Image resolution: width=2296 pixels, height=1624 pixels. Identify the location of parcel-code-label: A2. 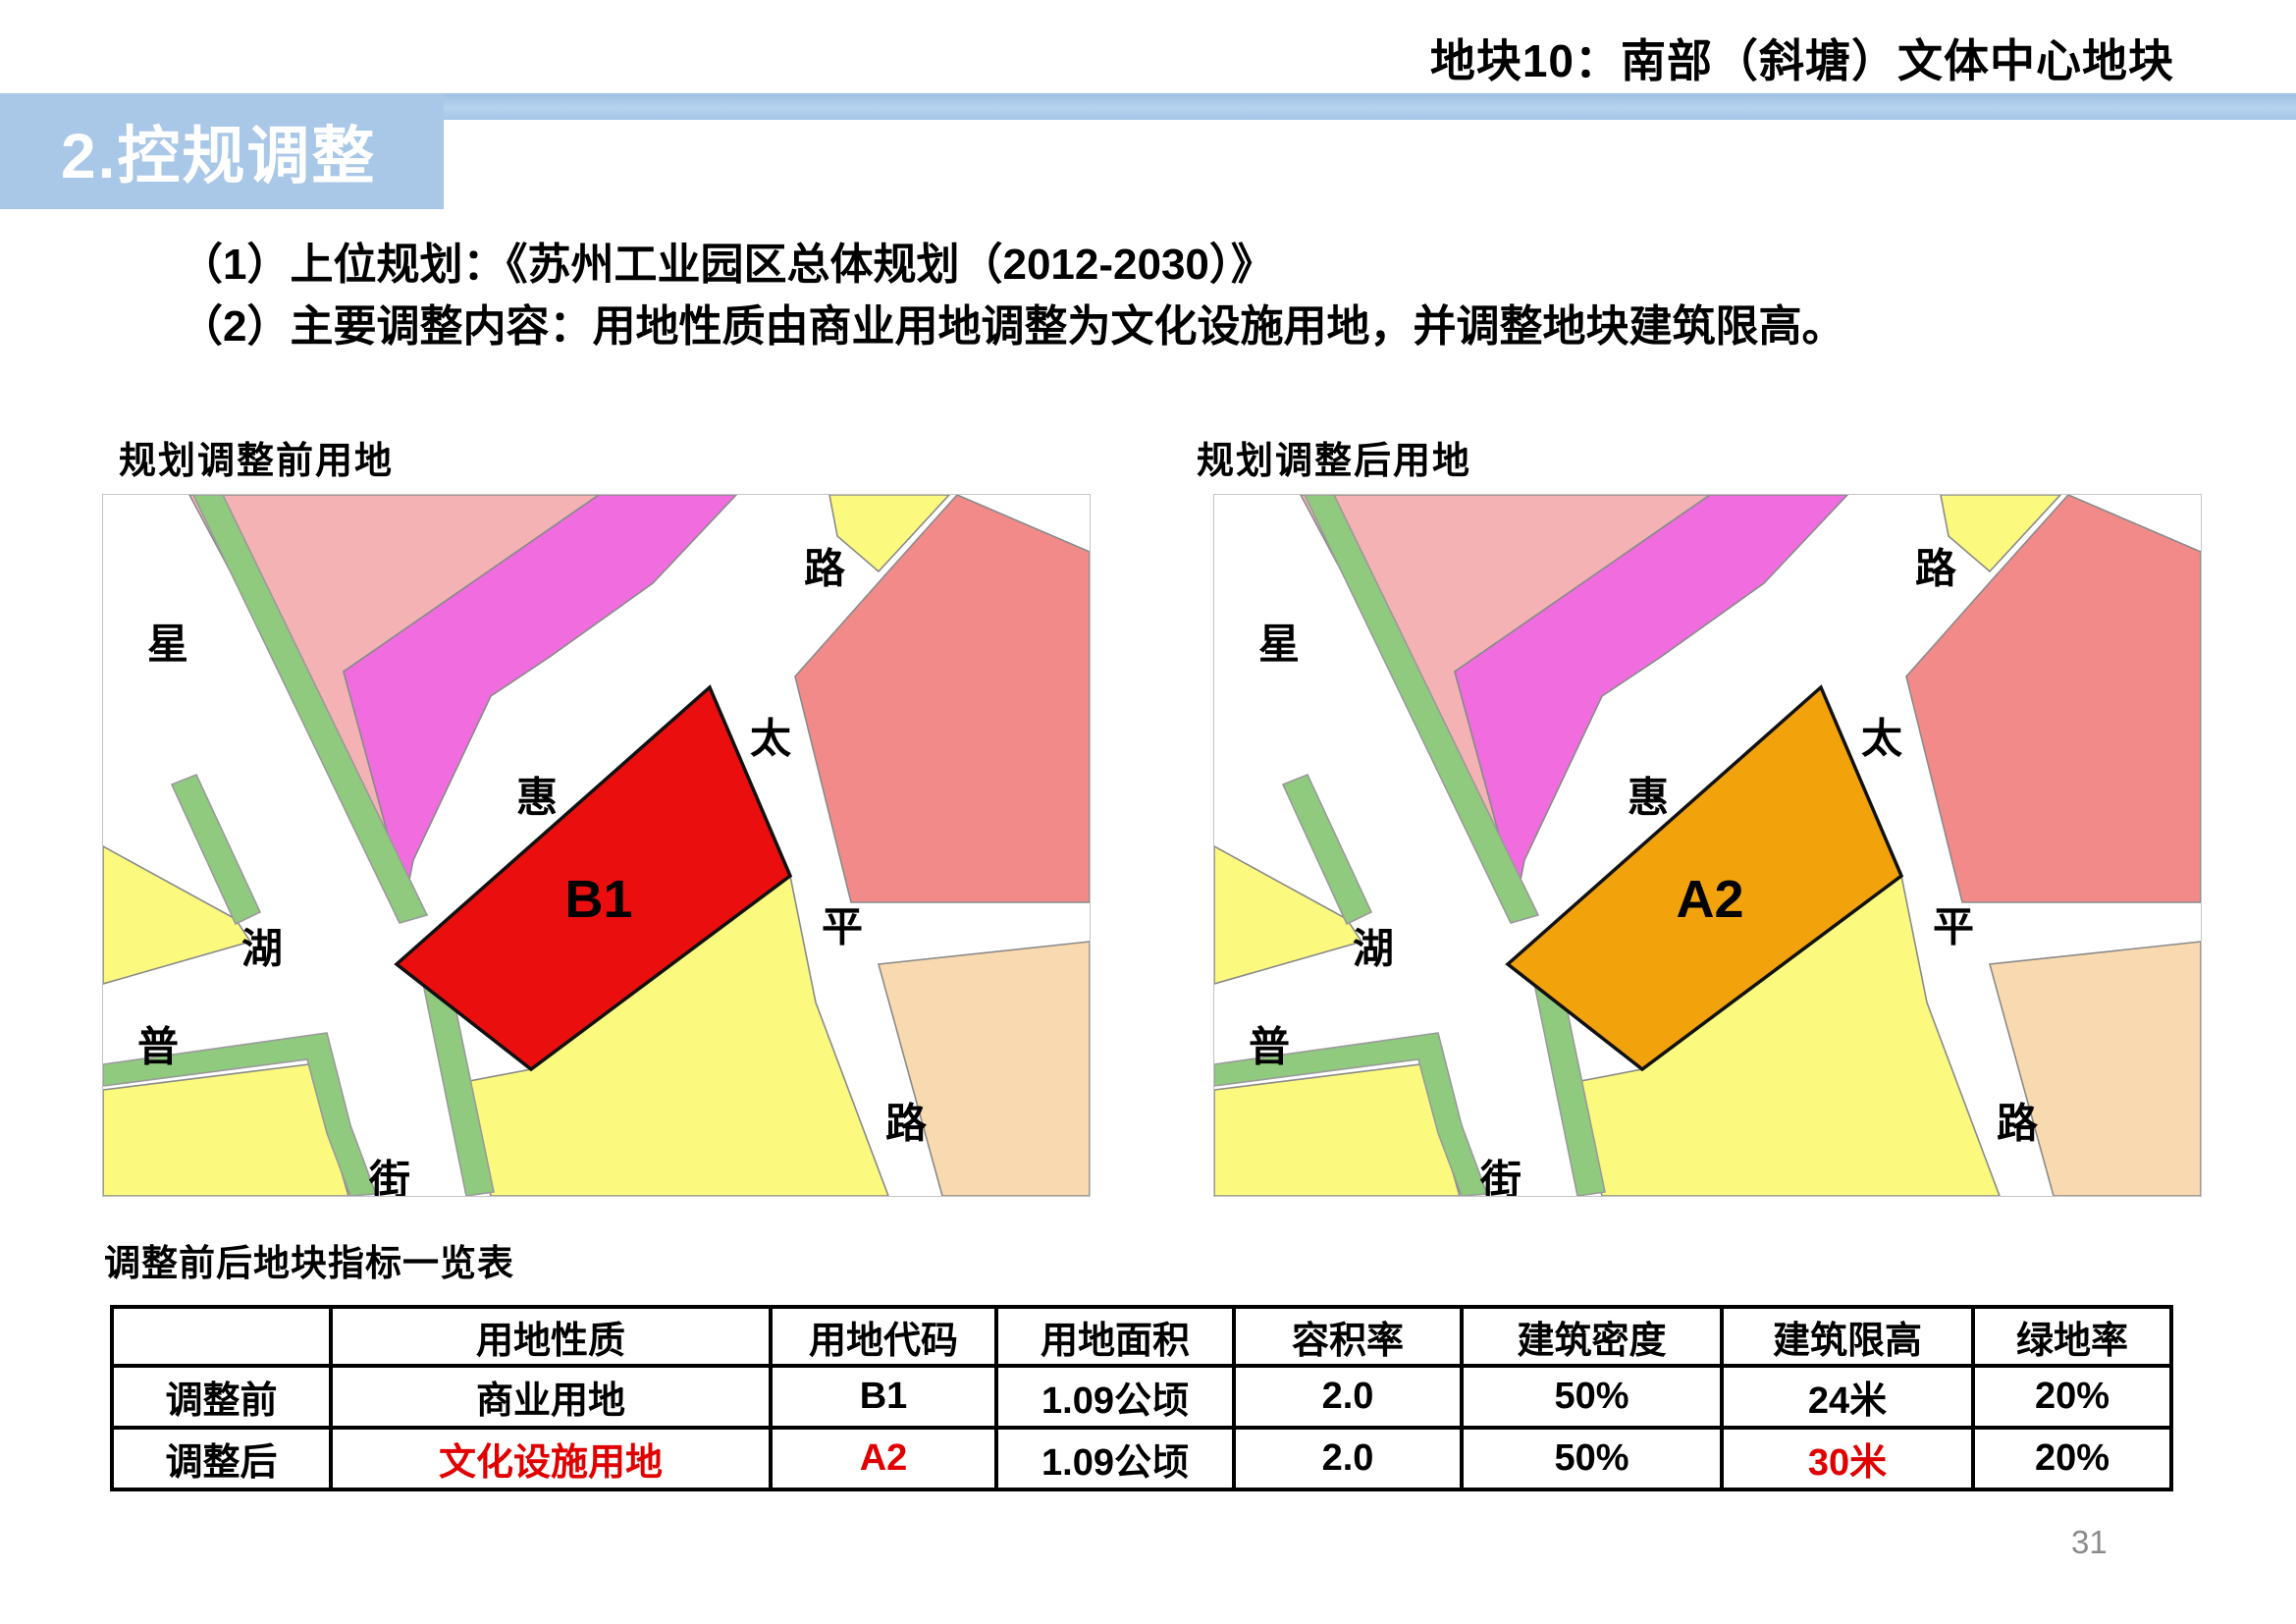
(1709, 899).